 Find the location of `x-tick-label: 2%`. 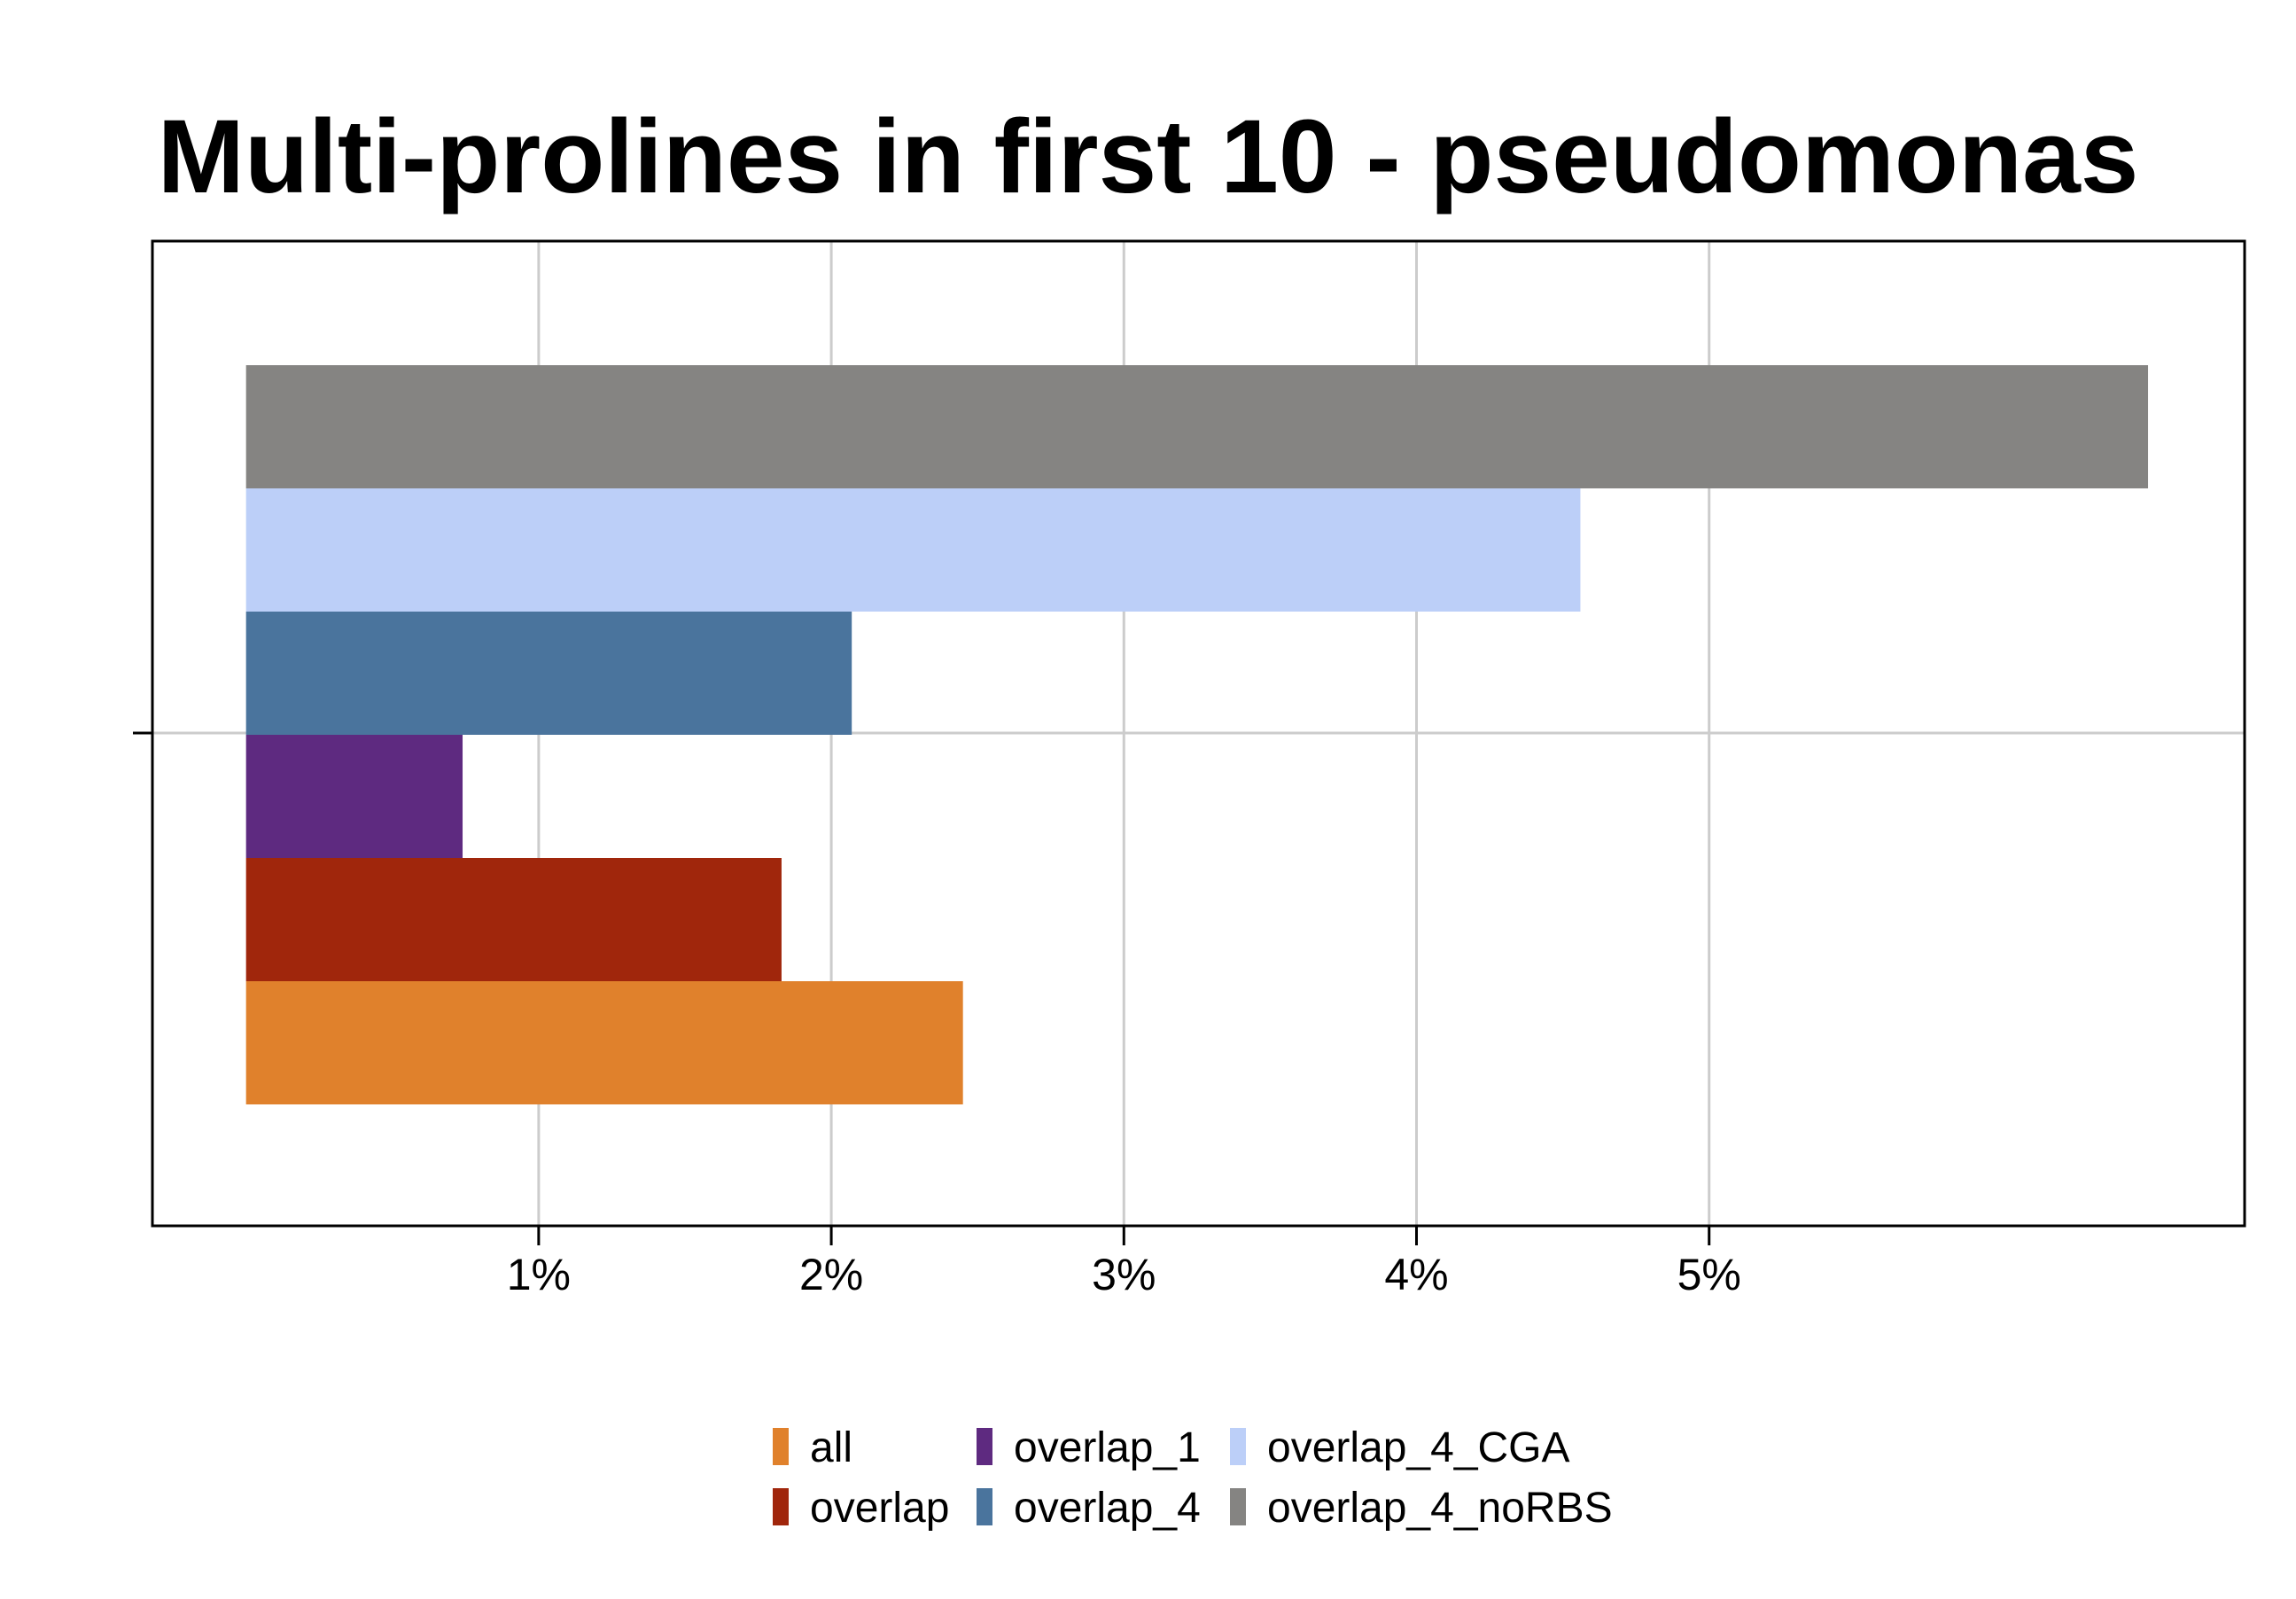

x-tick-label: 2% is located at coordinates (831, 1274).